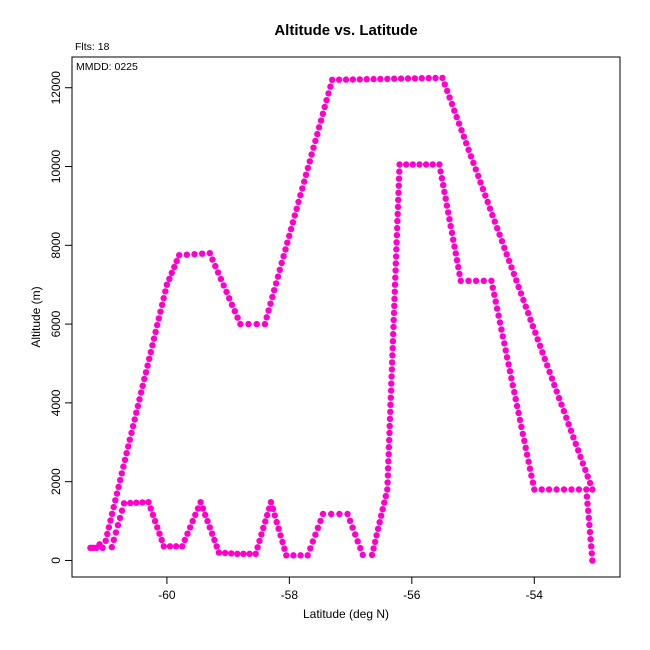 The height and width of the screenshot is (650, 650). Describe the element at coordinates (56, 481) in the screenshot. I see `y-tick-label: 2000` at that location.